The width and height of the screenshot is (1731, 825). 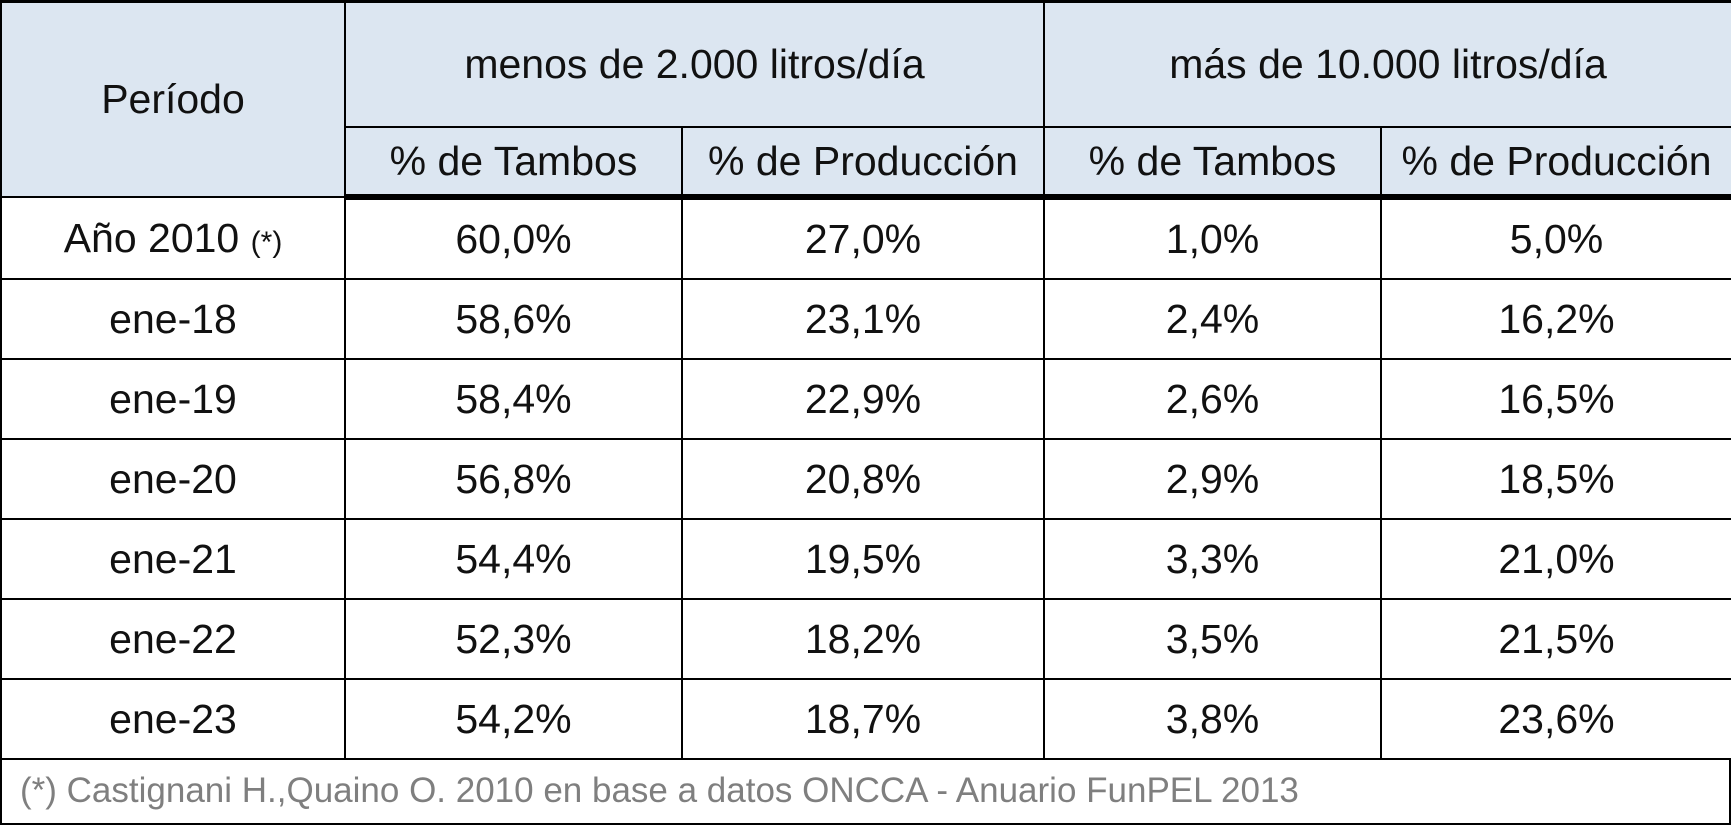 I want to click on table-row: ene-22 52,3% 18,2% 3,5% 21,5%, so click(x=865, y=639).